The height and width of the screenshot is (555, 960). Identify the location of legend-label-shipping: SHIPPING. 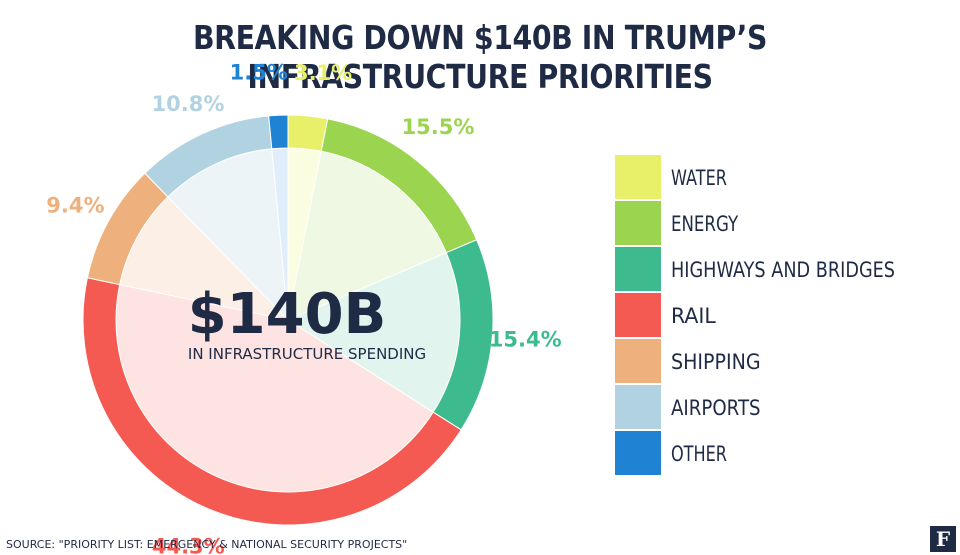
(716, 362).